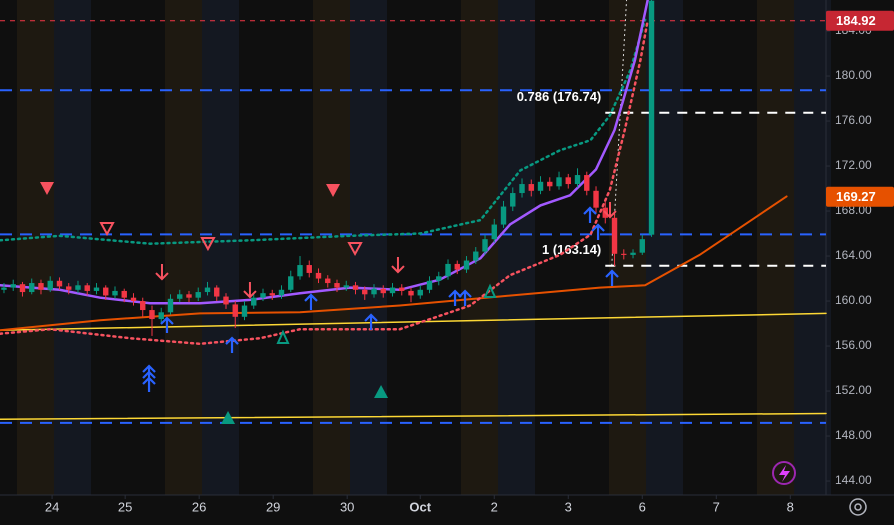 The height and width of the screenshot is (525, 894). Describe the element at coordinates (125, 506) in the screenshot. I see `x-tick-label: 25` at that location.